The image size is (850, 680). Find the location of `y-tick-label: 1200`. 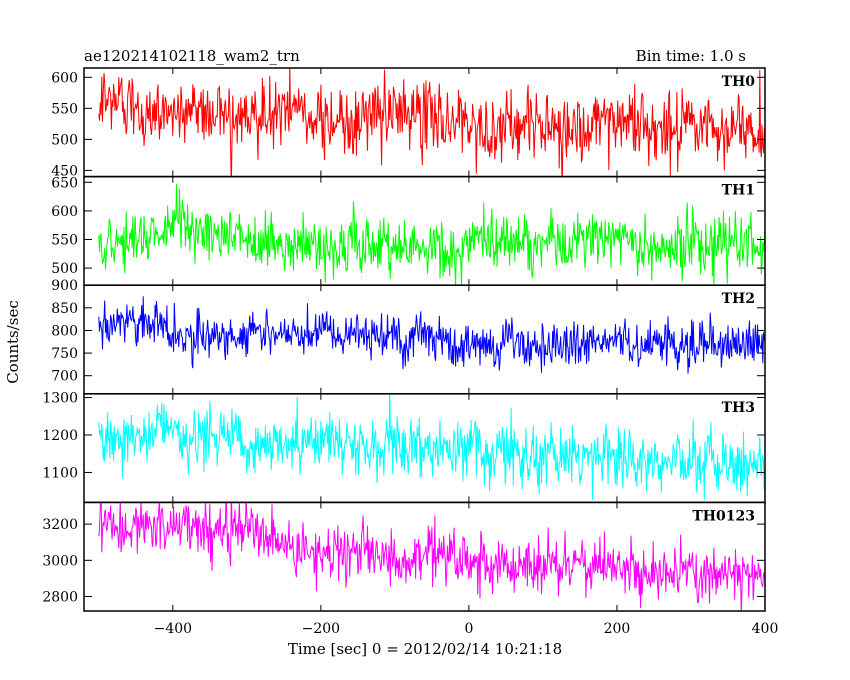

y-tick-label: 1200 is located at coordinates (60, 436).